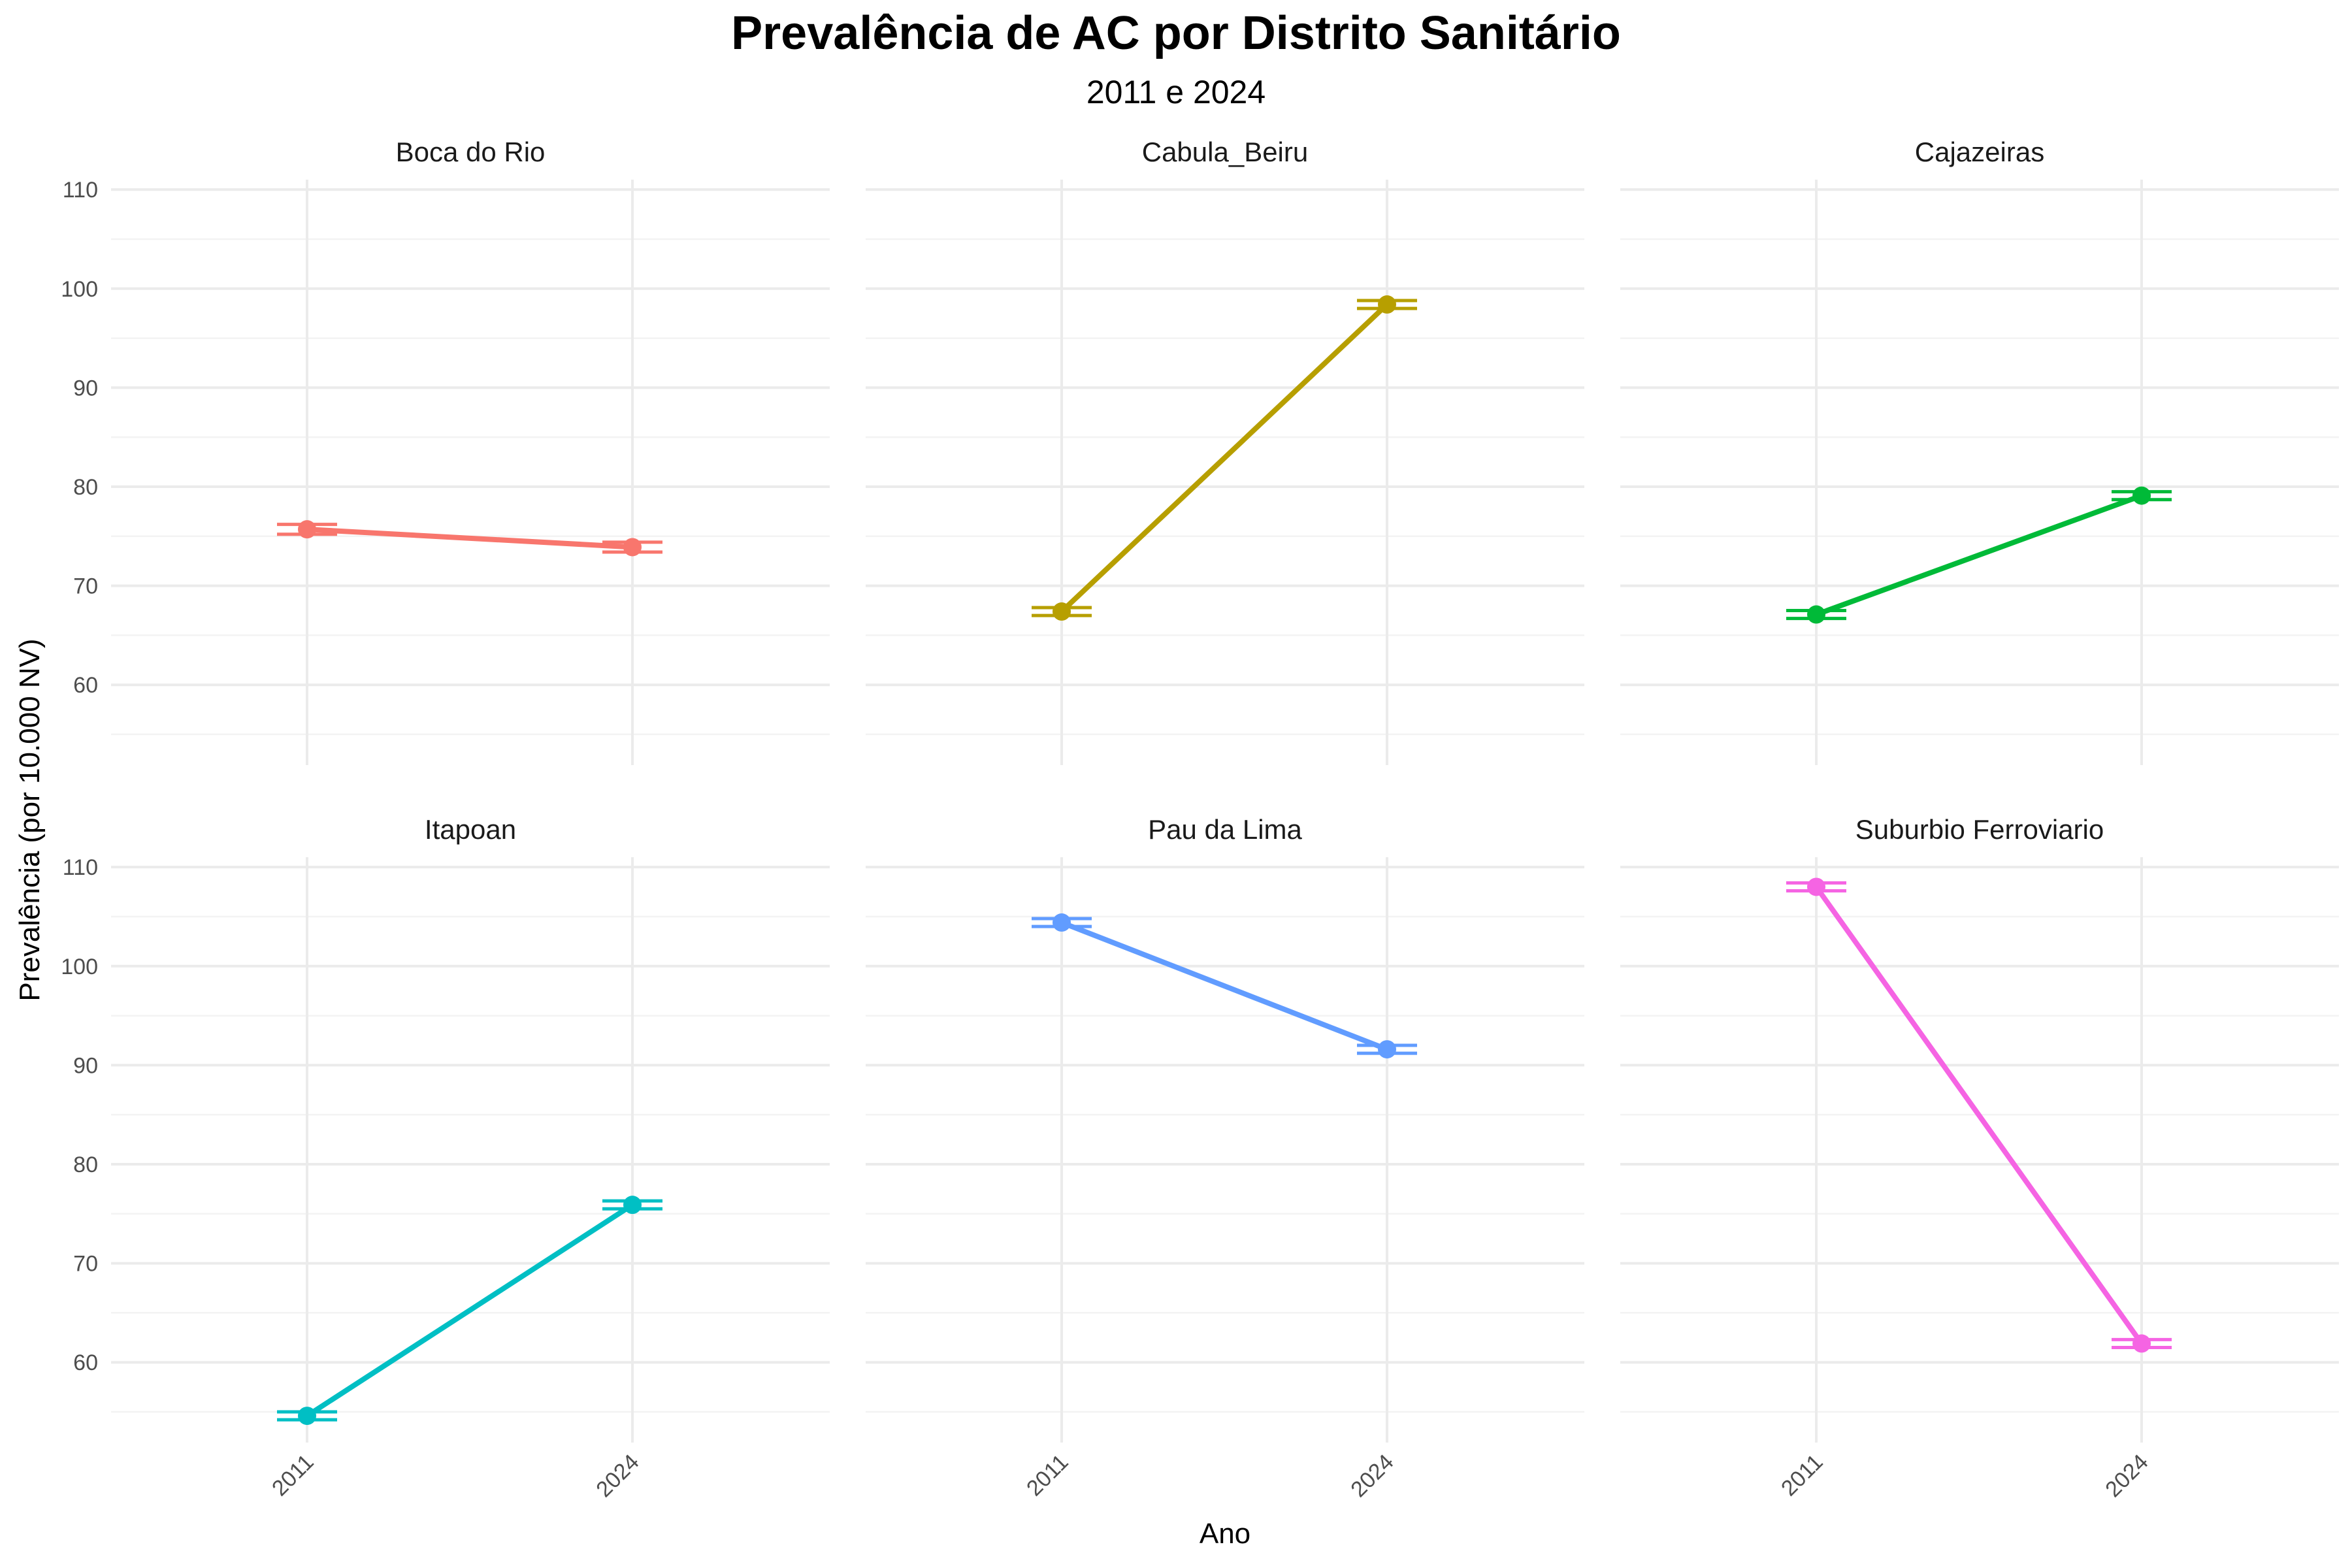 This screenshot has width=2352, height=1568. I want to click on facet-strip-label: Cabula_Beiru, so click(1225, 152).